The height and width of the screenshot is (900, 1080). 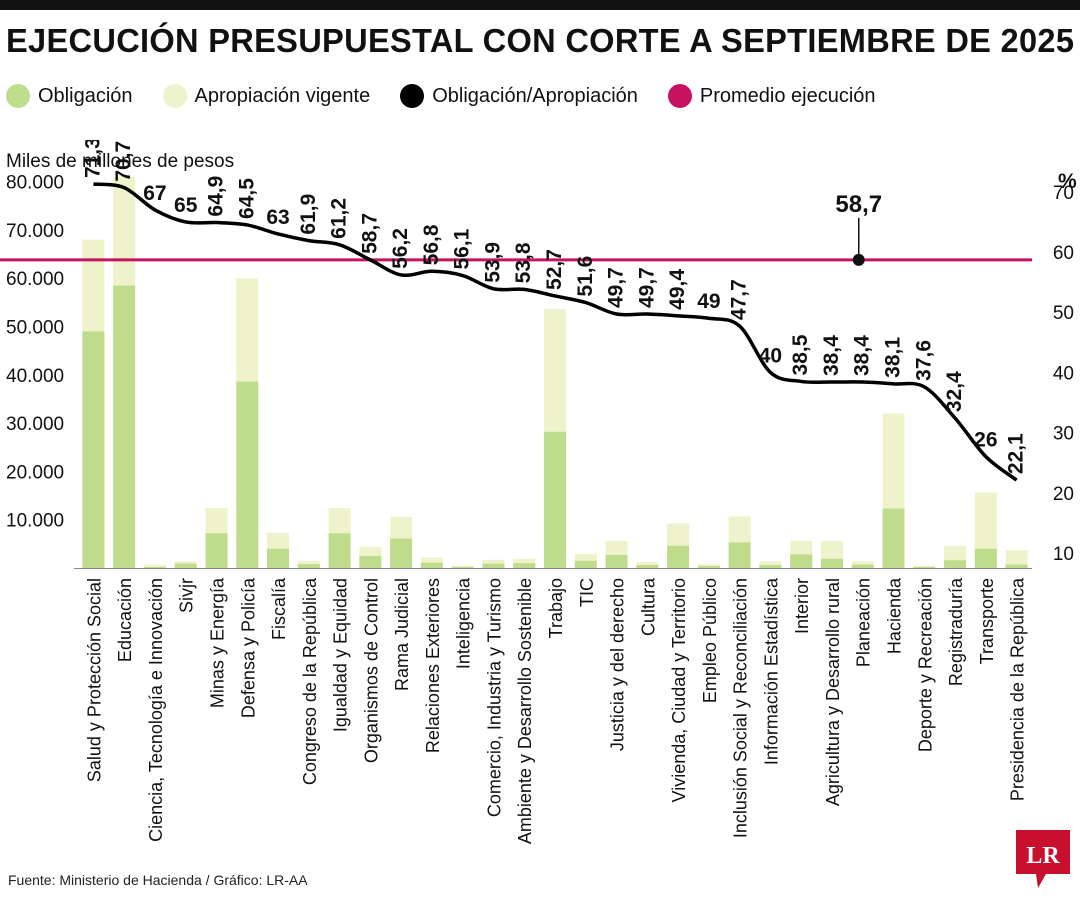 What do you see at coordinates (1063, 494) in the screenshot?
I see `y-right-tick-label: 20` at bounding box center [1063, 494].